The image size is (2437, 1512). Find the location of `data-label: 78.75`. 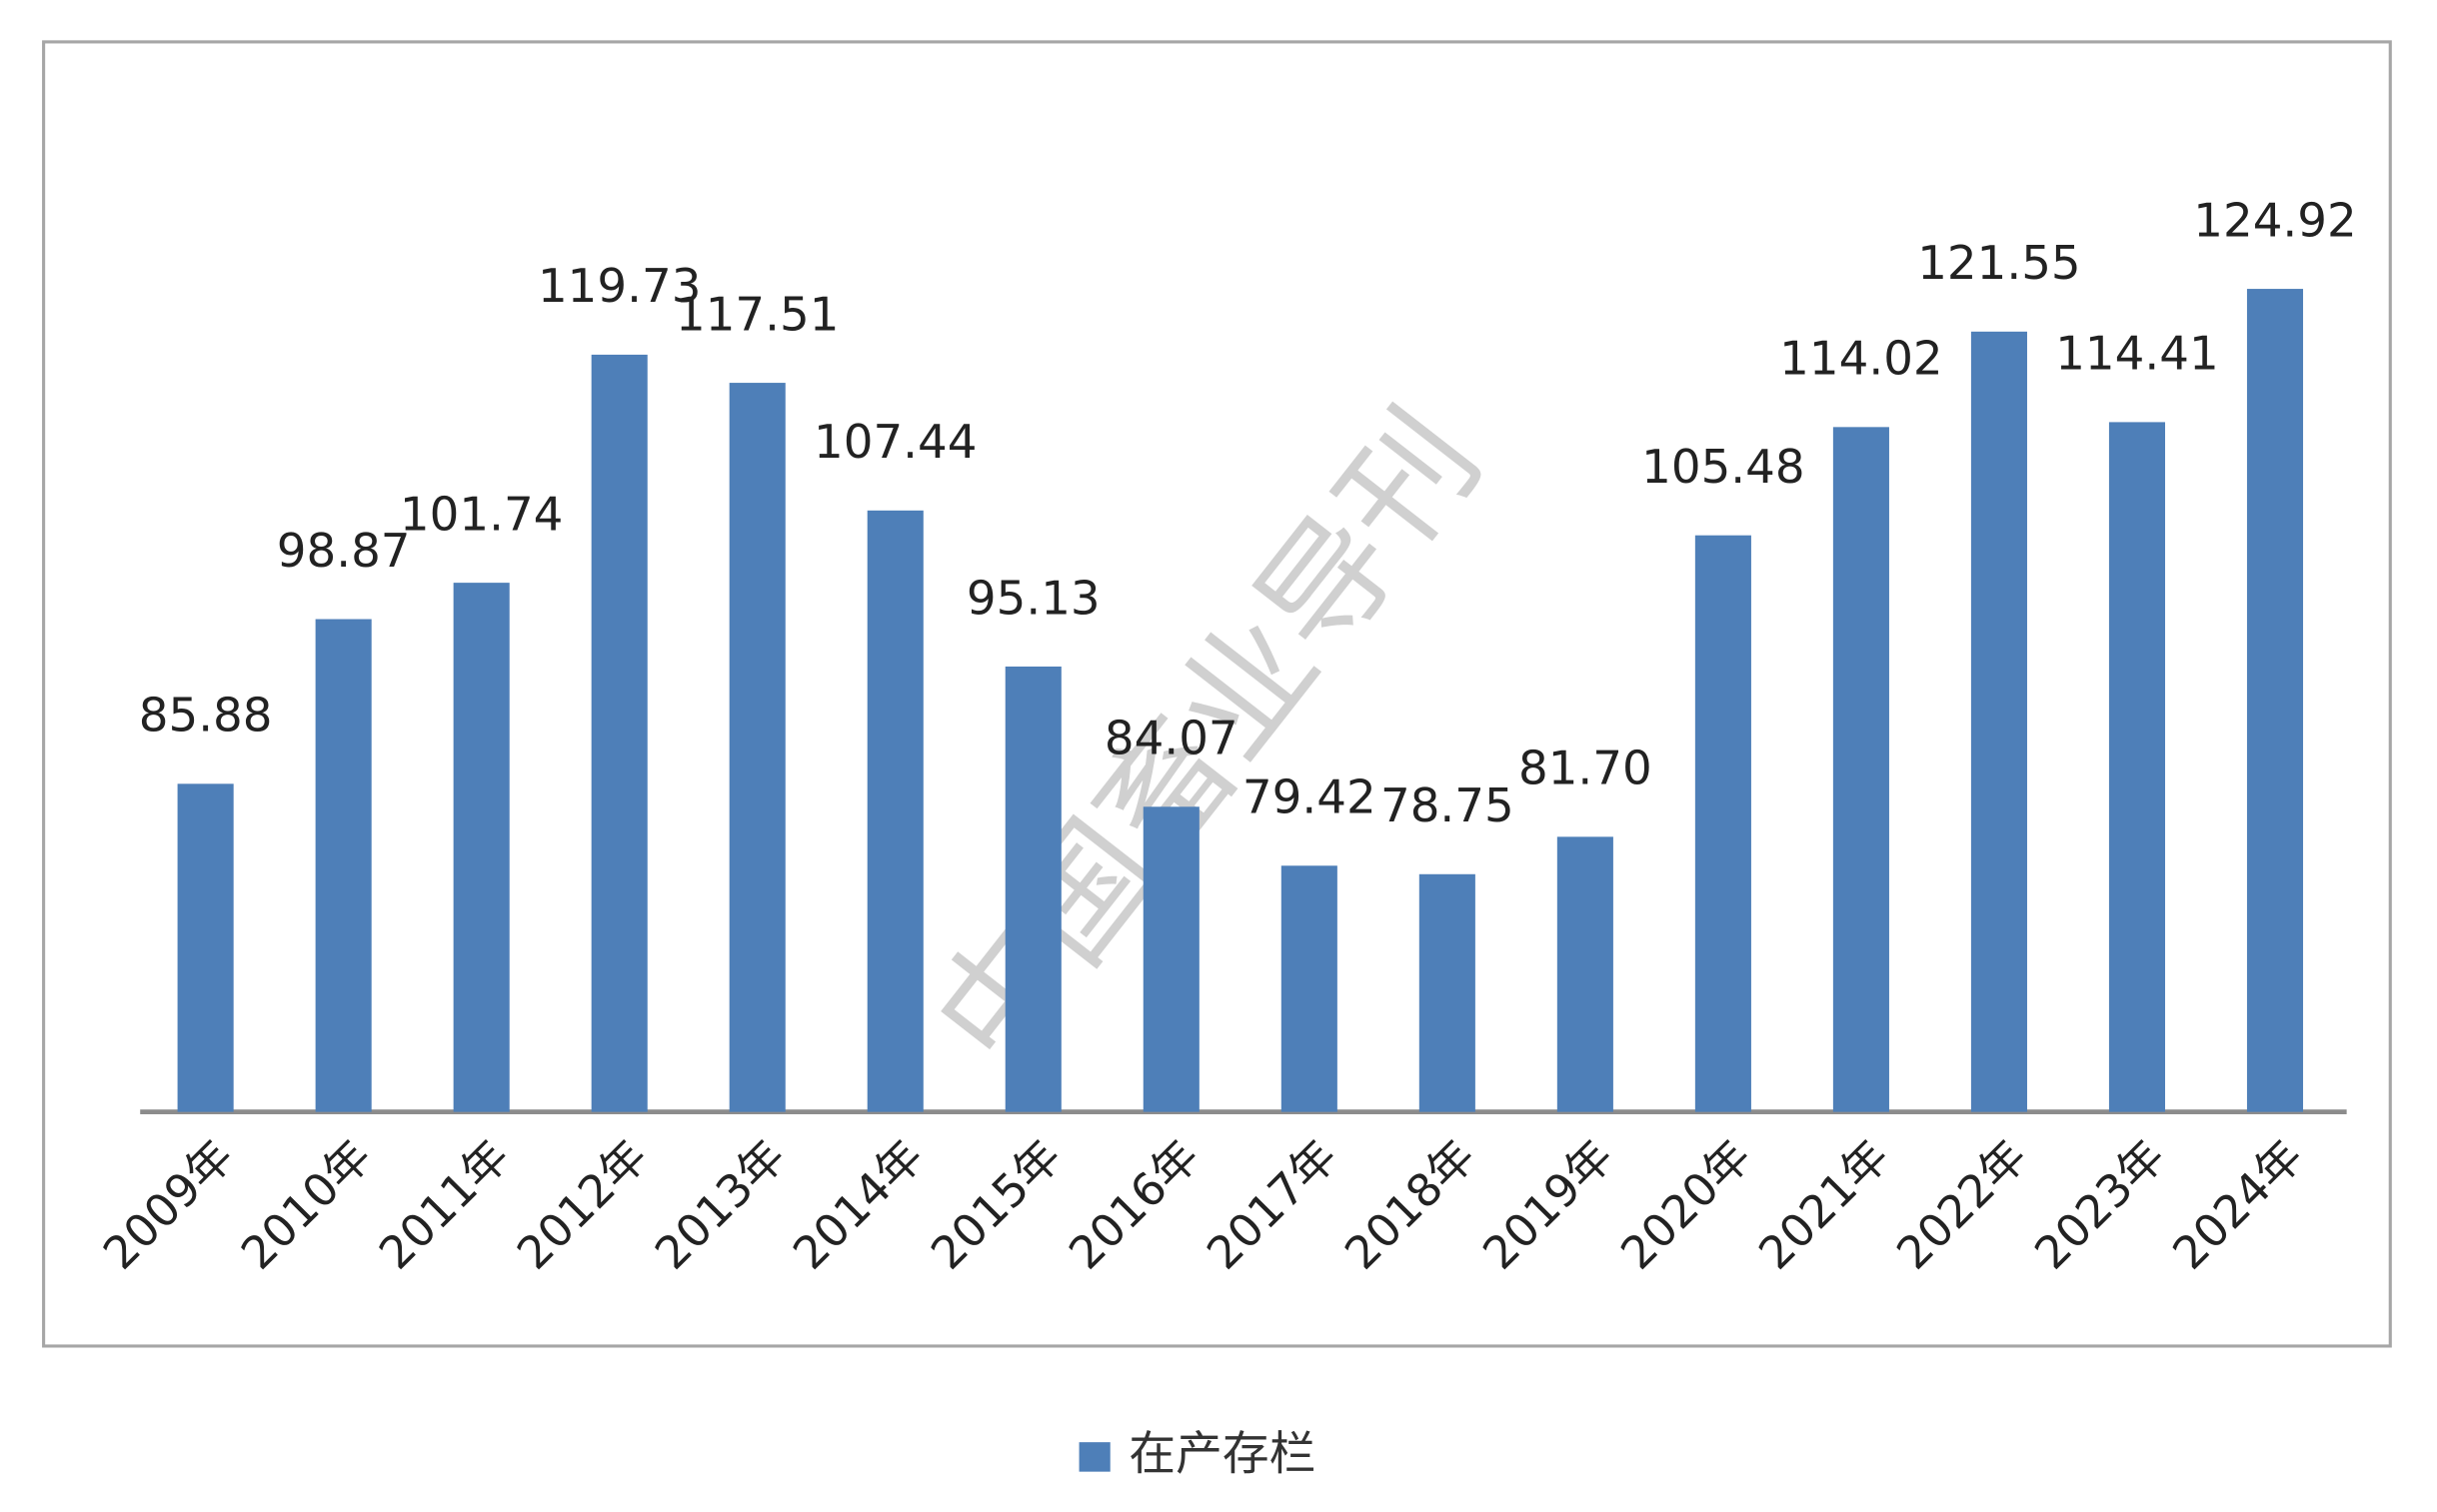

data-label: 78.75 is located at coordinates (1447, 805).